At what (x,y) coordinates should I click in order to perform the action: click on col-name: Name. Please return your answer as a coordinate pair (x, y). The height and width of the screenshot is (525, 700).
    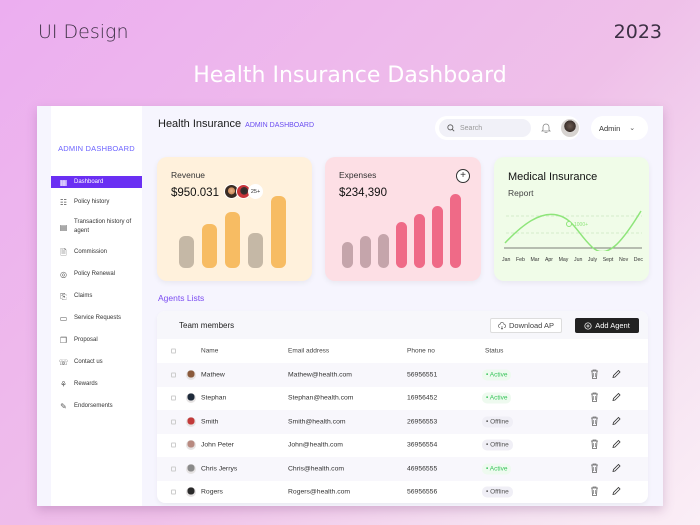
    Looking at the image, I should click on (210, 351).